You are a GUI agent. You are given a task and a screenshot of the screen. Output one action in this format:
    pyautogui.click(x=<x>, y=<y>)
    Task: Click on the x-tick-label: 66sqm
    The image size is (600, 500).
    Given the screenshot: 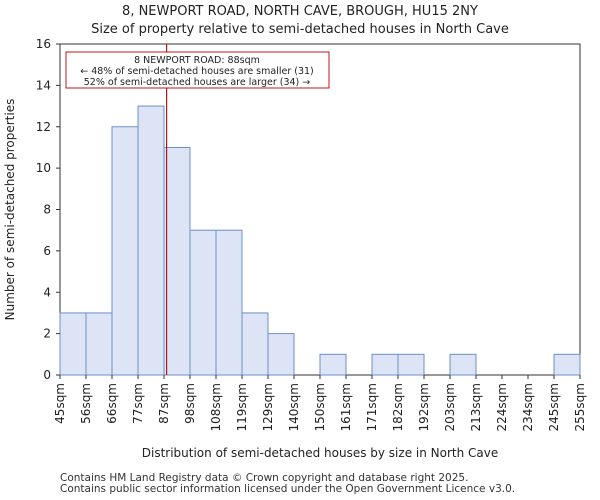 What is the action you would take?
    pyautogui.click(x=112, y=403)
    